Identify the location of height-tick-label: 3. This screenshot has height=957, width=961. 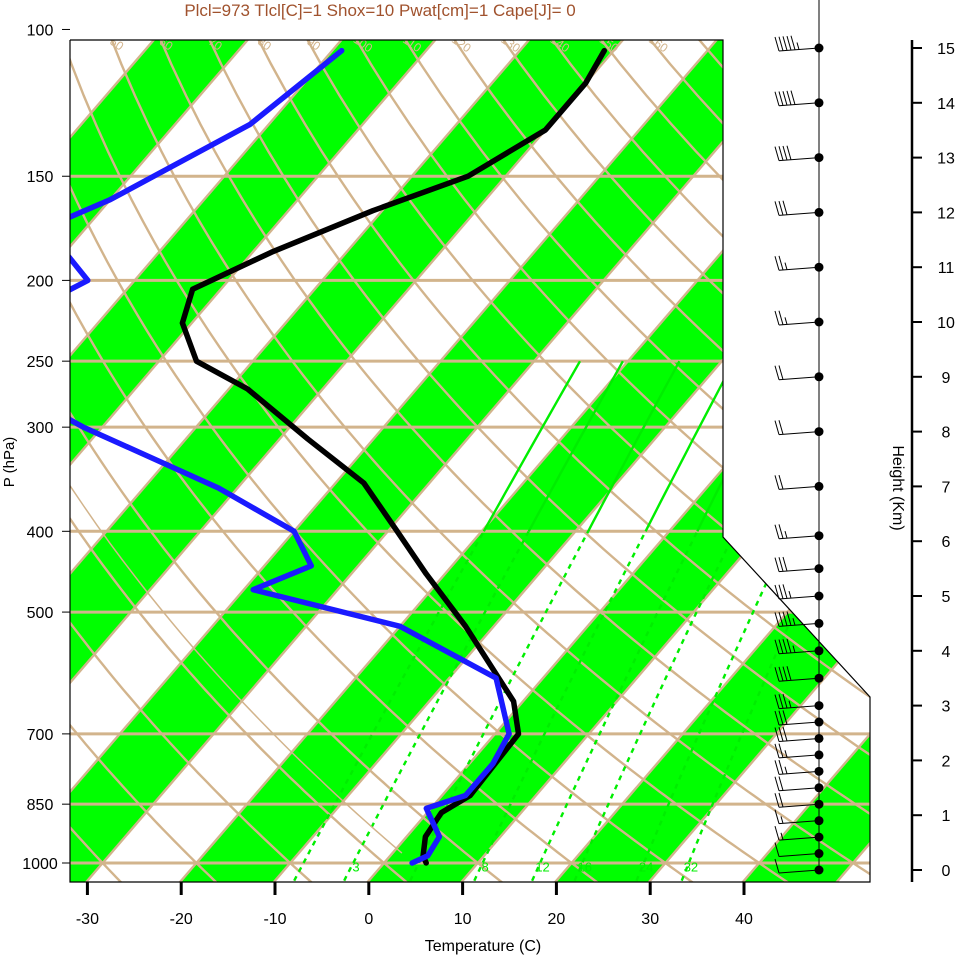
(946, 707).